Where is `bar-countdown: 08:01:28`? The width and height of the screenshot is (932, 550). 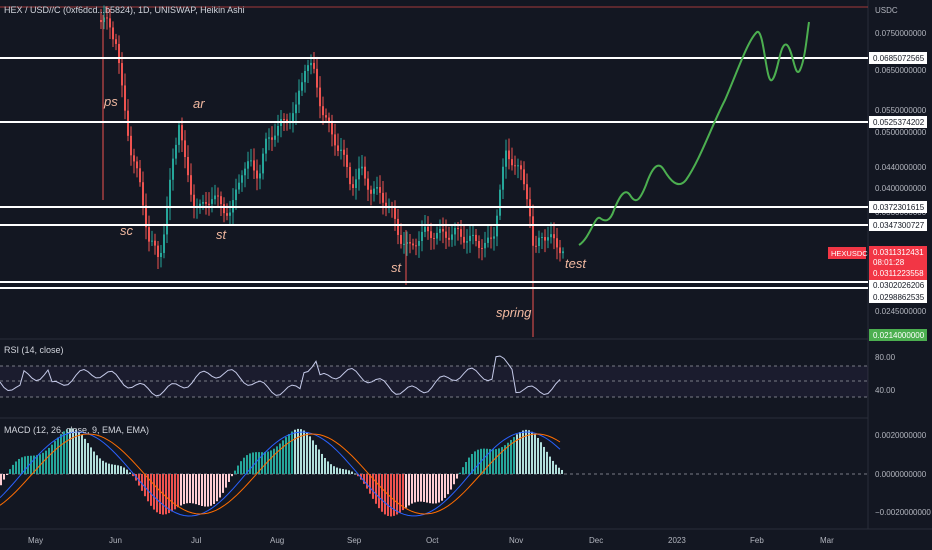
bar-countdown: 08:01:28 is located at coordinates (889, 262).